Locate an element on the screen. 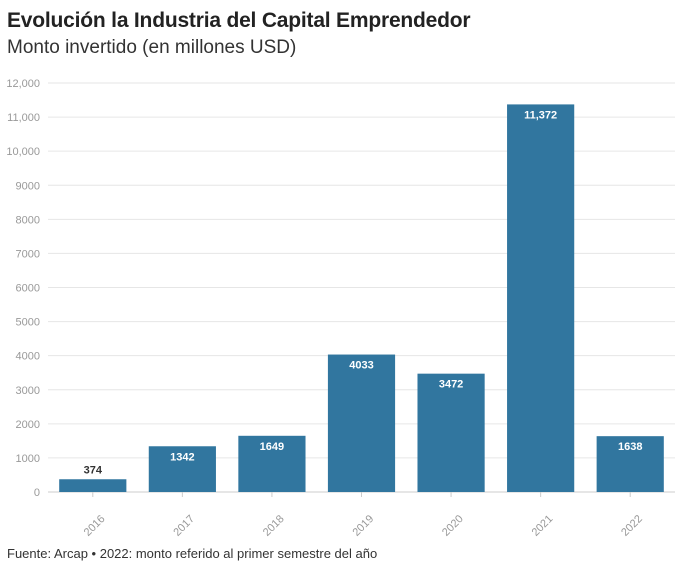  data-label: 11,372 is located at coordinates (540, 115).